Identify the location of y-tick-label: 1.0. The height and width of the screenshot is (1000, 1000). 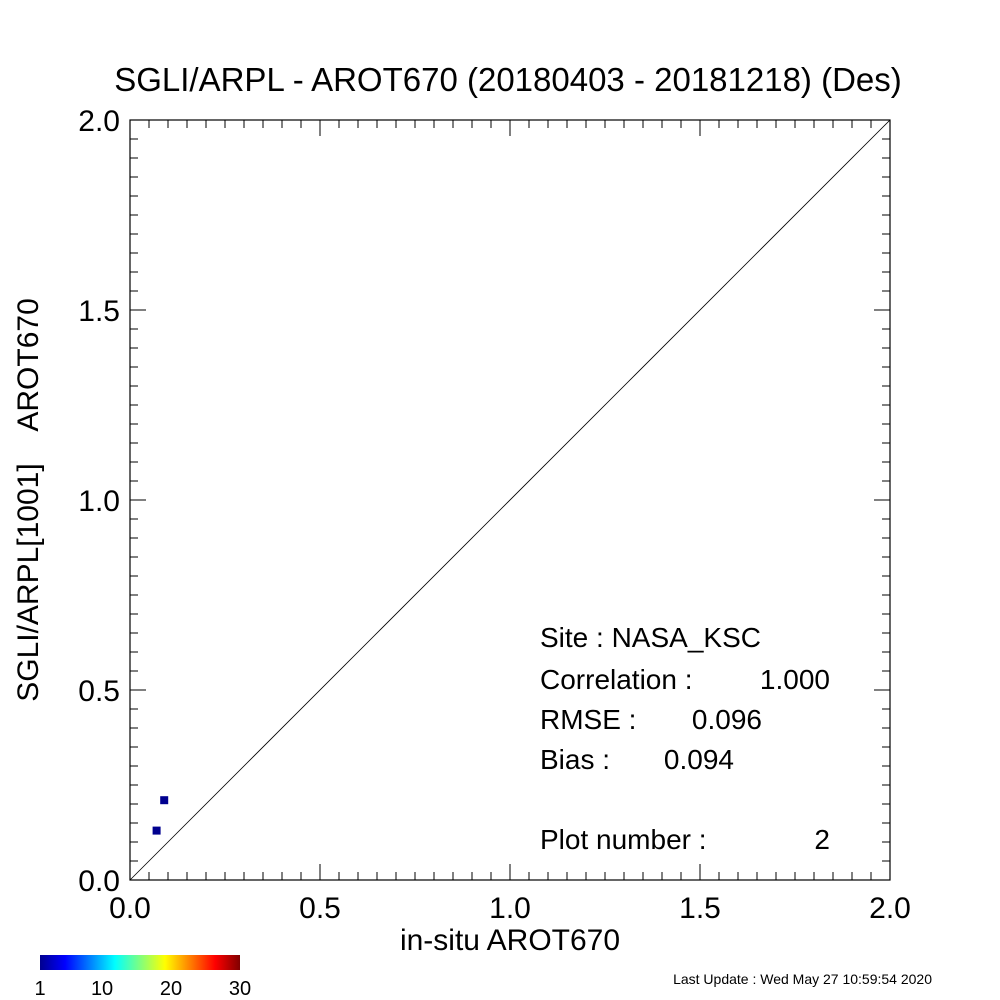
(99, 501).